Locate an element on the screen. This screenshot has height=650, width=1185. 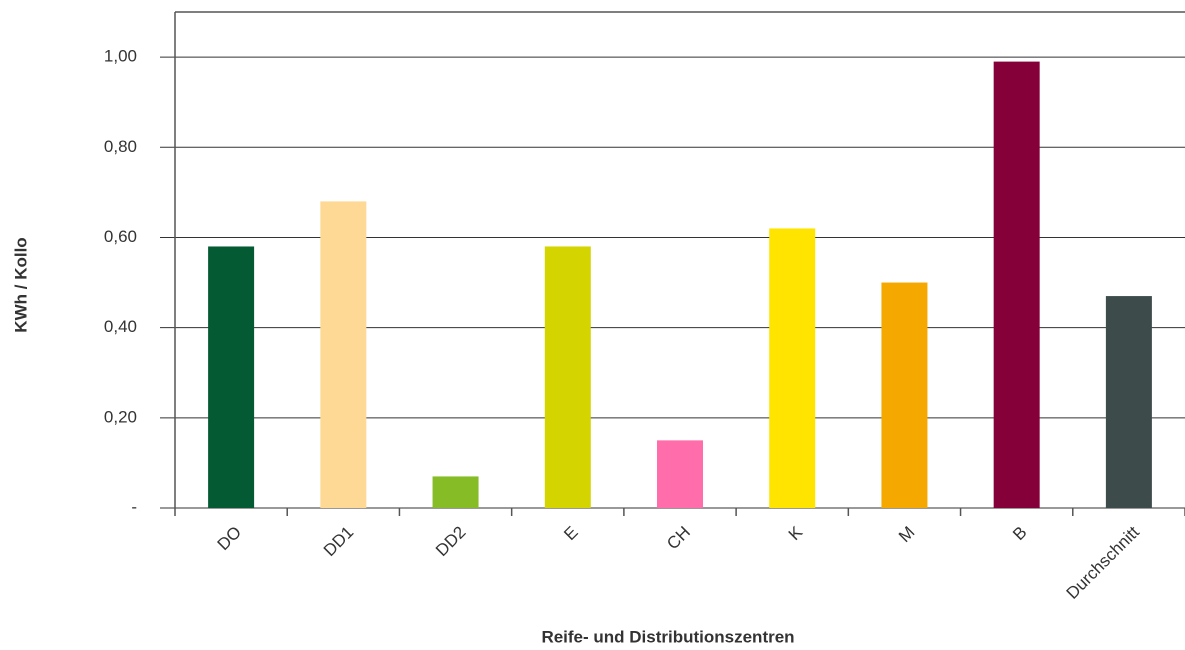
y-axis-title: KWh / Kollo is located at coordinates (20, 284).